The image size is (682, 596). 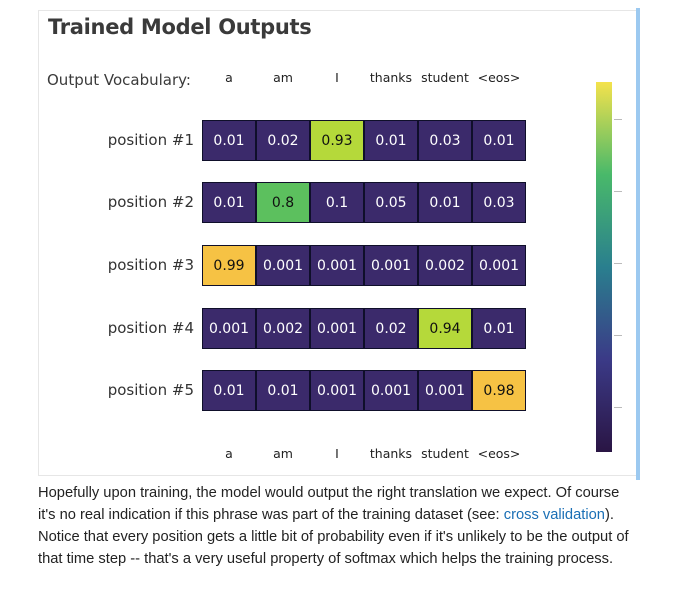 I want to click on vocab-bottom-label: thanks, so click(x=391, y=453).